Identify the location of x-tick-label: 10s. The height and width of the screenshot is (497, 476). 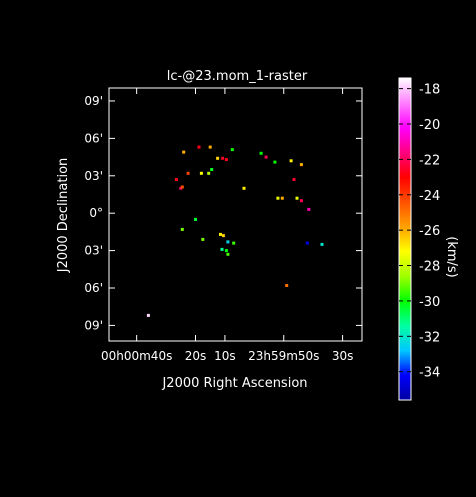
(225, 356).